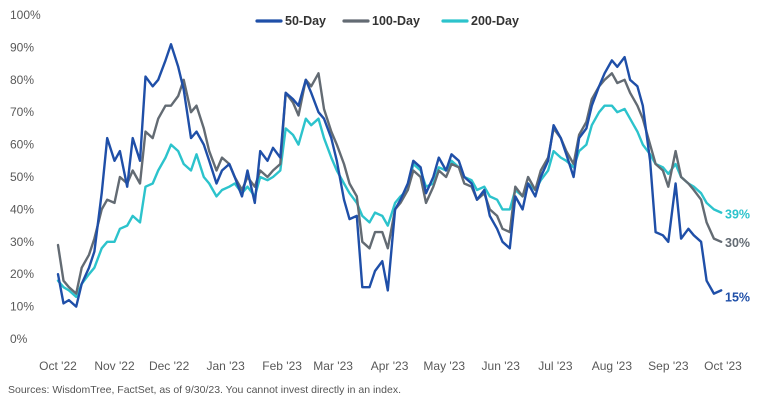 The image size is (757, 404). I want to click on y-axis-labels: 0% 10% 20% 30% 40% 50% 60% 70% 80% 90% 100%, so click(25, 177).